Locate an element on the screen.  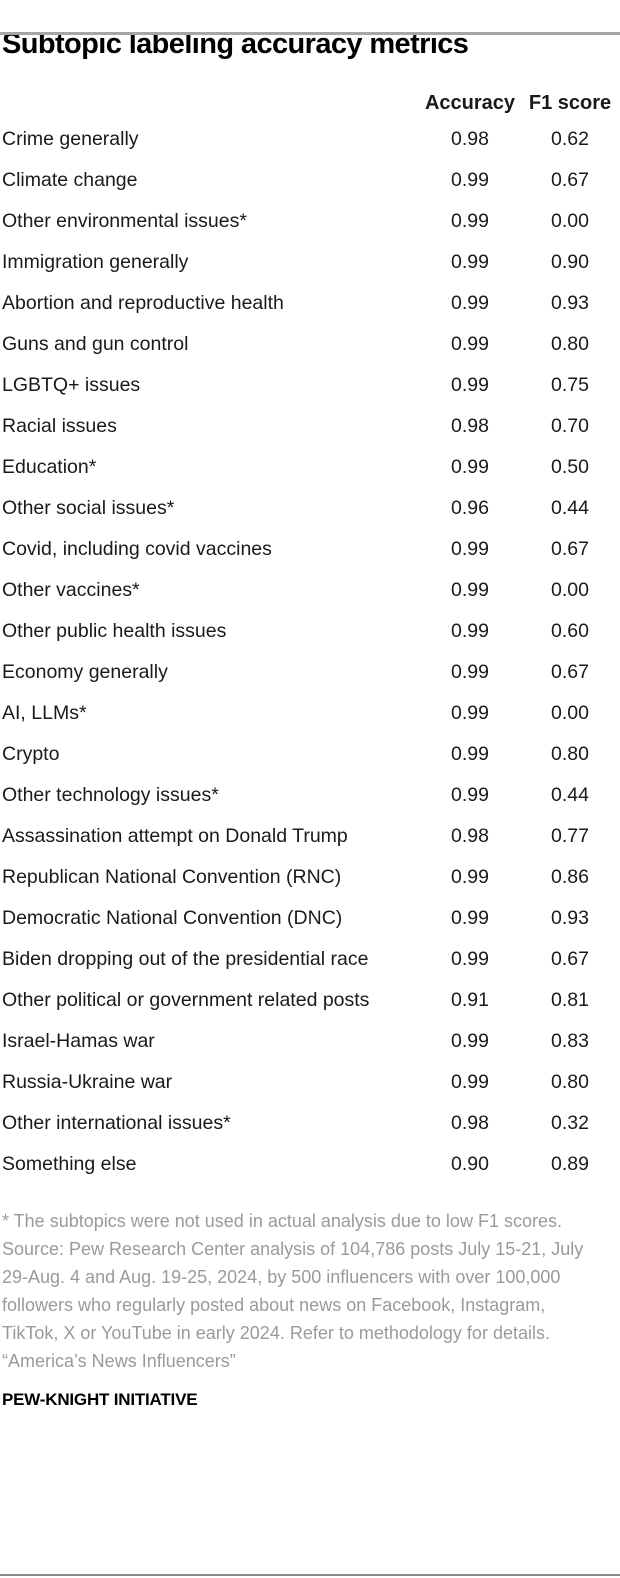
table-row: Guns and gun control 0.99 0.80 is located at coordinates (310, 344).